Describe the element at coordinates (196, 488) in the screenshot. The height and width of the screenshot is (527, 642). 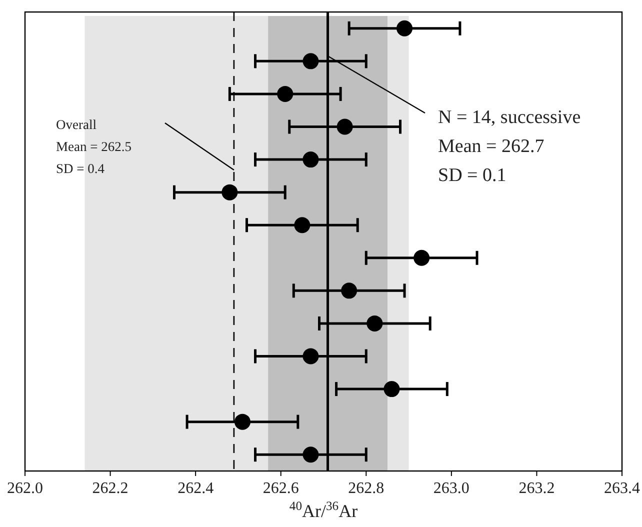
I see `x-tick-label: 262.4` at that location.